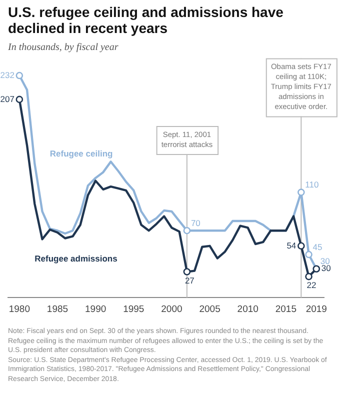 This screenshot has width=342, height=420. Describe the element at coordinates (171, 309) in the screenshot. I see `x-tick-label: 2000` at that location.